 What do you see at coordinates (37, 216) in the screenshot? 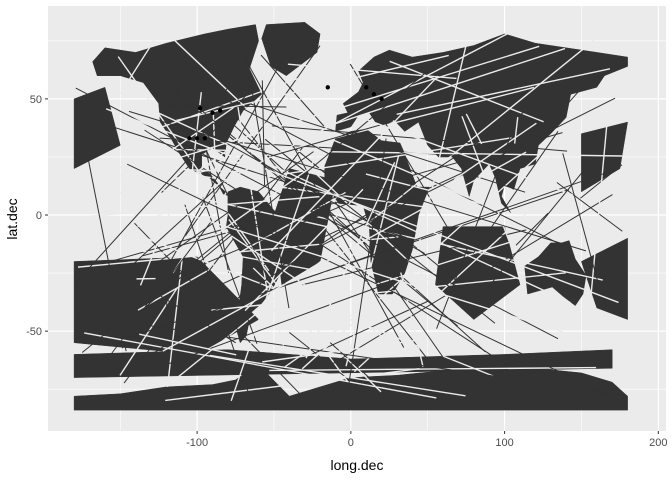
I see `y-axis: -50 0 50` at bounding box center [37, 216].